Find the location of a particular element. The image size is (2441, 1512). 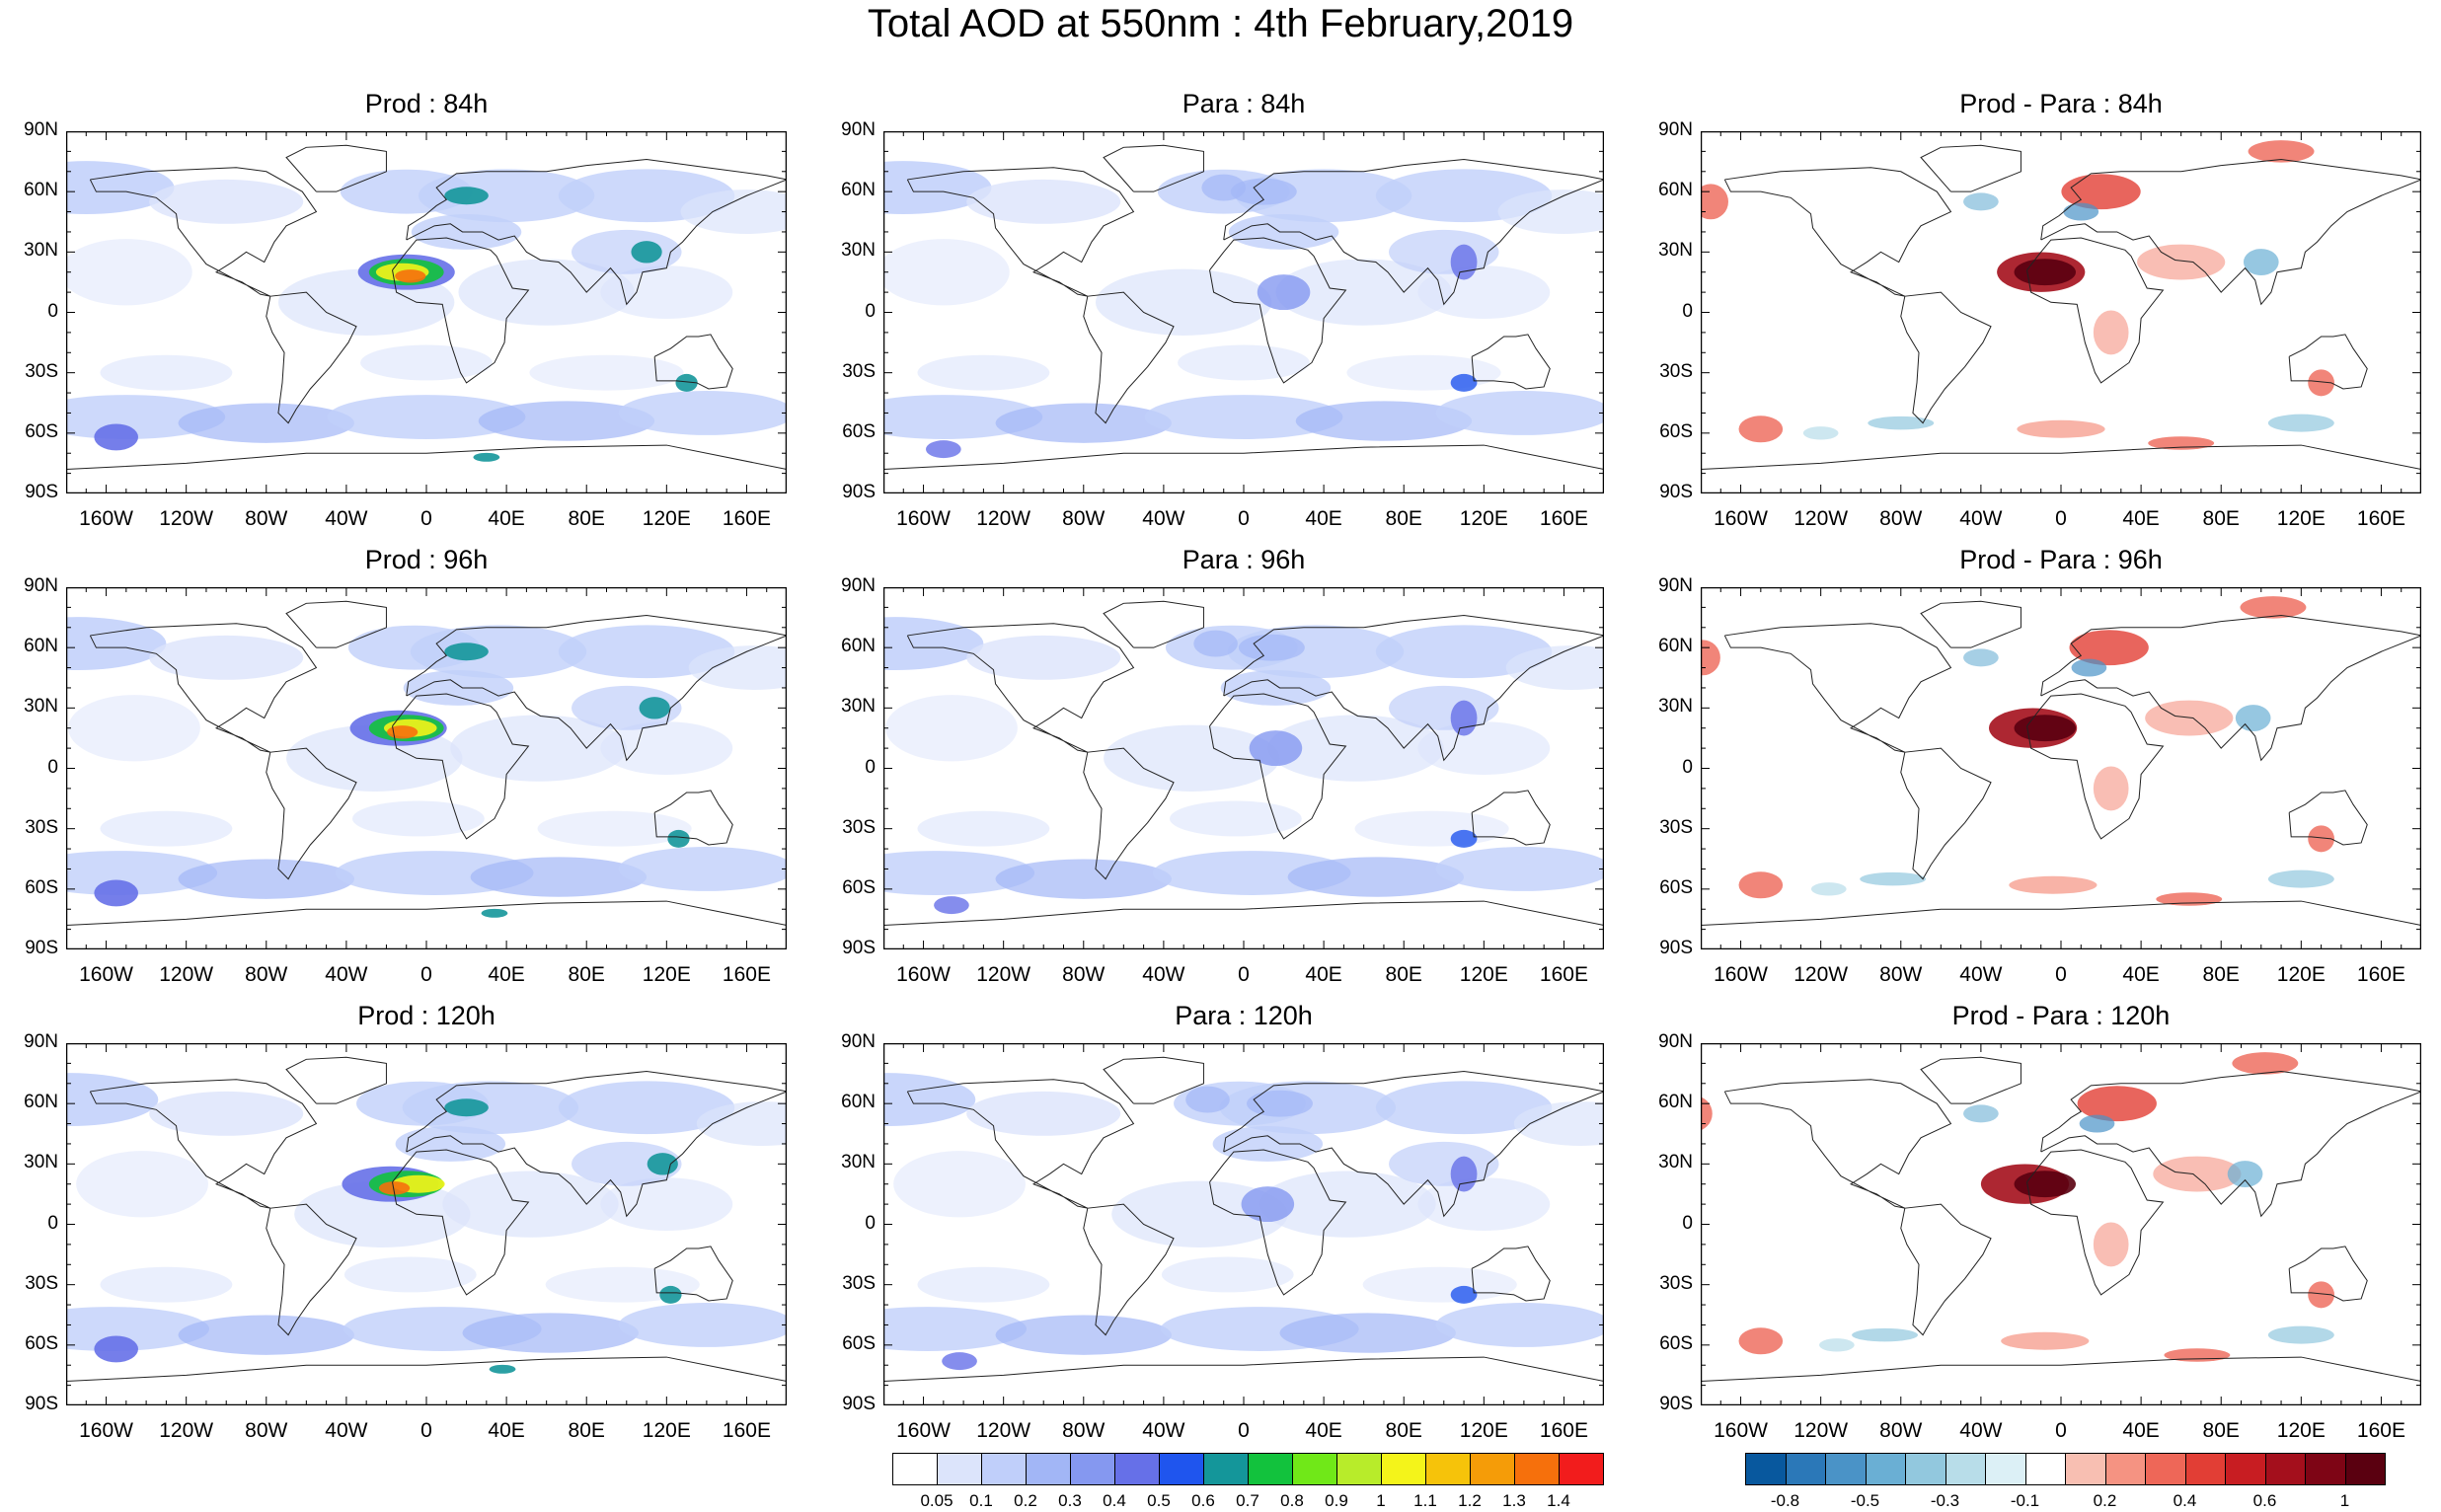

colorbar-label: 0.1 is located at coordinates (981, 1500).